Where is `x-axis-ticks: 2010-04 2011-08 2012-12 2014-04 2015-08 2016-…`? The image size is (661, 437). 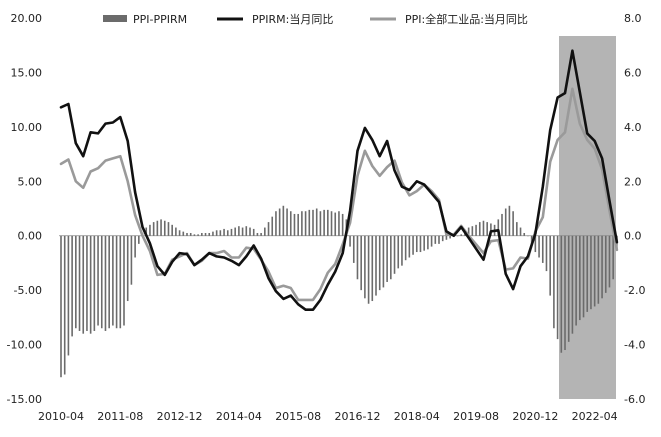
x-axis-ticks: 2010-04 2011-08 2012-12 2014-04 2015-08 2016-… is located at coordinates (328, 416).